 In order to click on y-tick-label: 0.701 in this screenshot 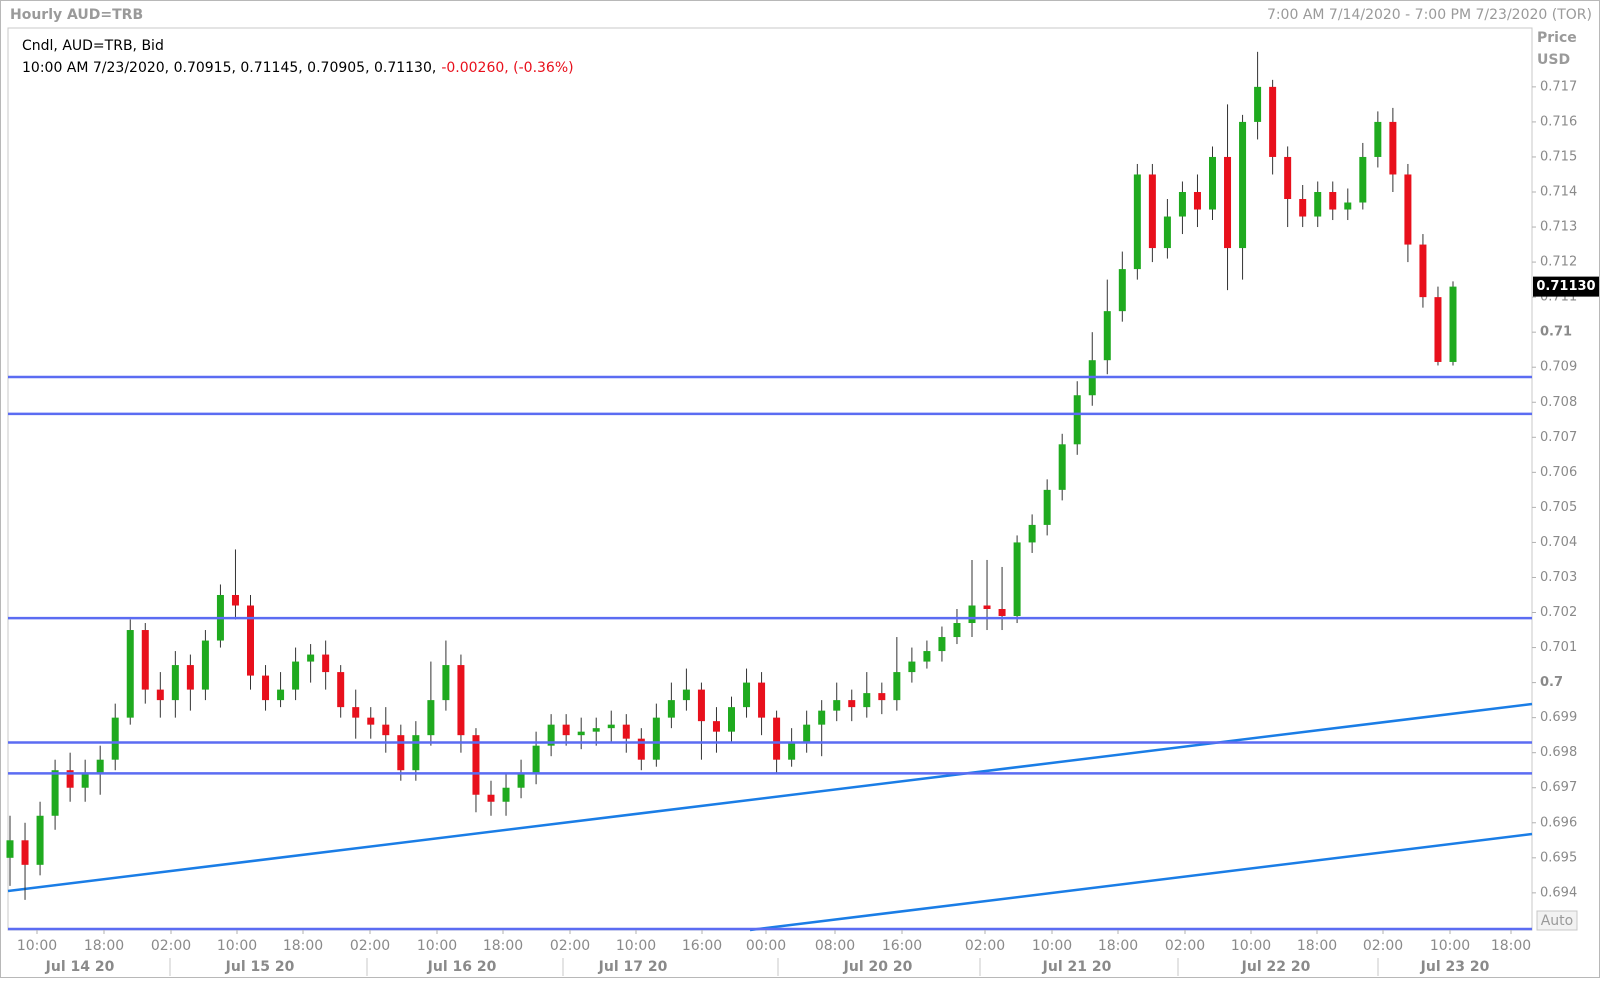, I will do `click(1558, 647)`.